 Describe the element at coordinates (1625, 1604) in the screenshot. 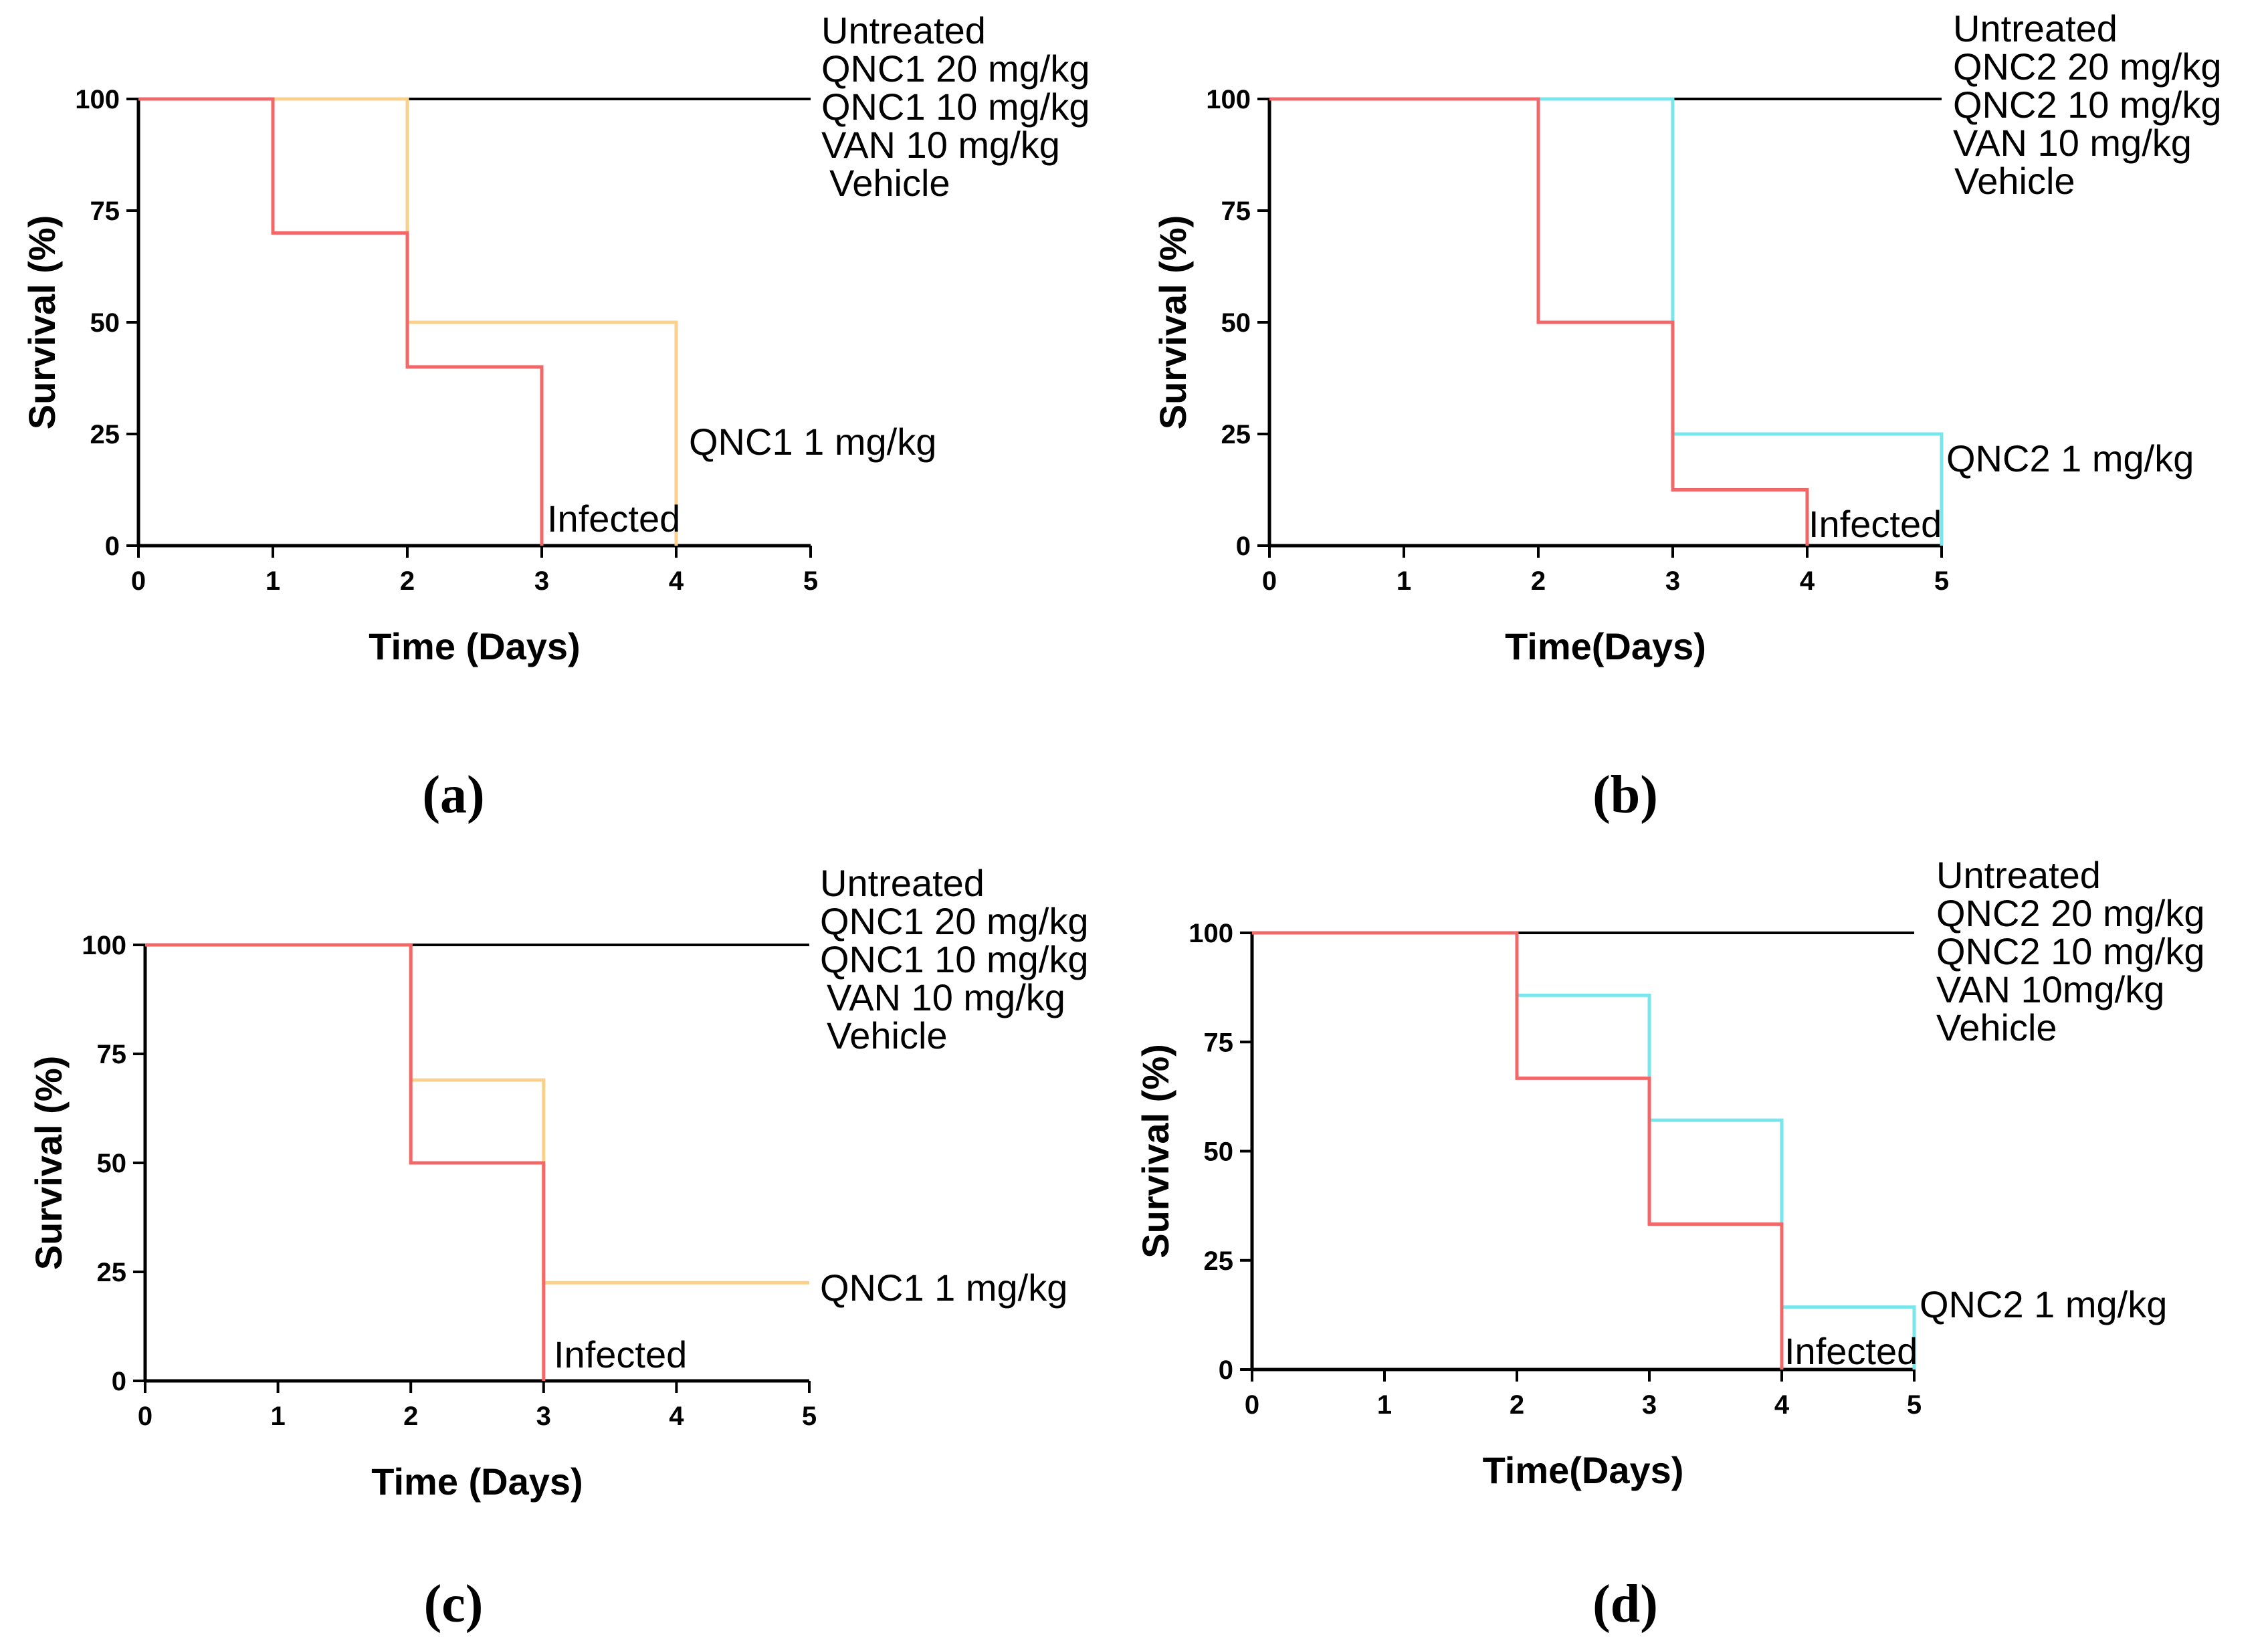

I see `panel-caption: (d)` at that location.